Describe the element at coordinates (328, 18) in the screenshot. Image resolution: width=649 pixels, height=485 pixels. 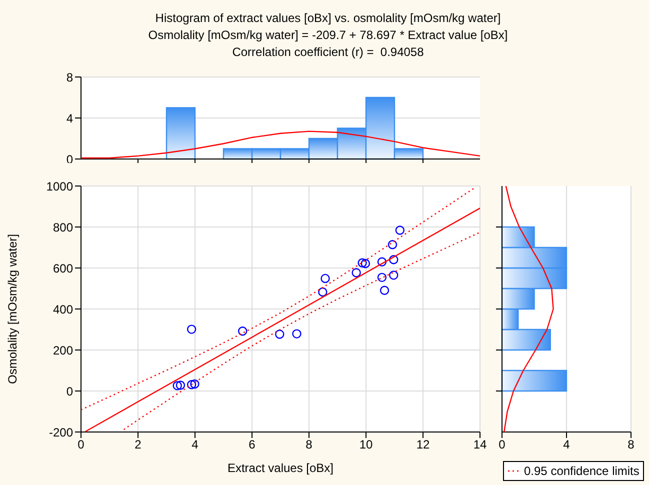
I see `chart-title: Histogram of extract values [oBx] vs. osmolality [mOsm/kg water]` at that location.